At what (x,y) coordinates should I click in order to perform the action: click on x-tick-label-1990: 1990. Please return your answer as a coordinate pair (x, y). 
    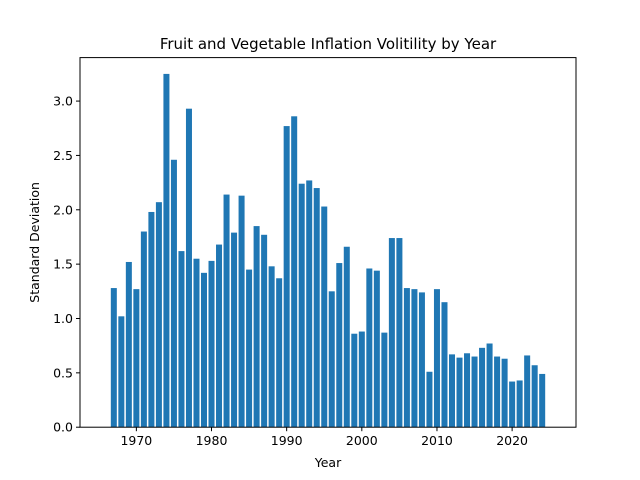
    Looking at the image, I should click on (287, 440).